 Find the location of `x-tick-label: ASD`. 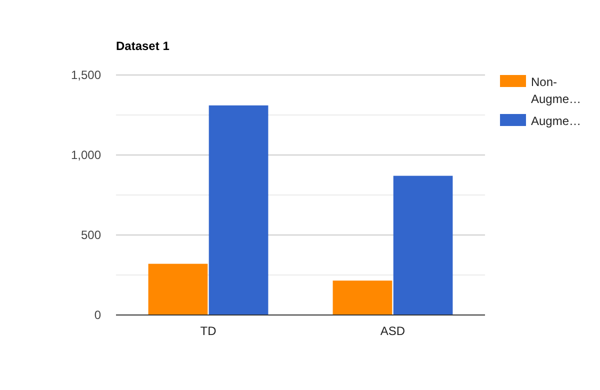

x-tick-label: ASD is located at coordinates (393, 331).